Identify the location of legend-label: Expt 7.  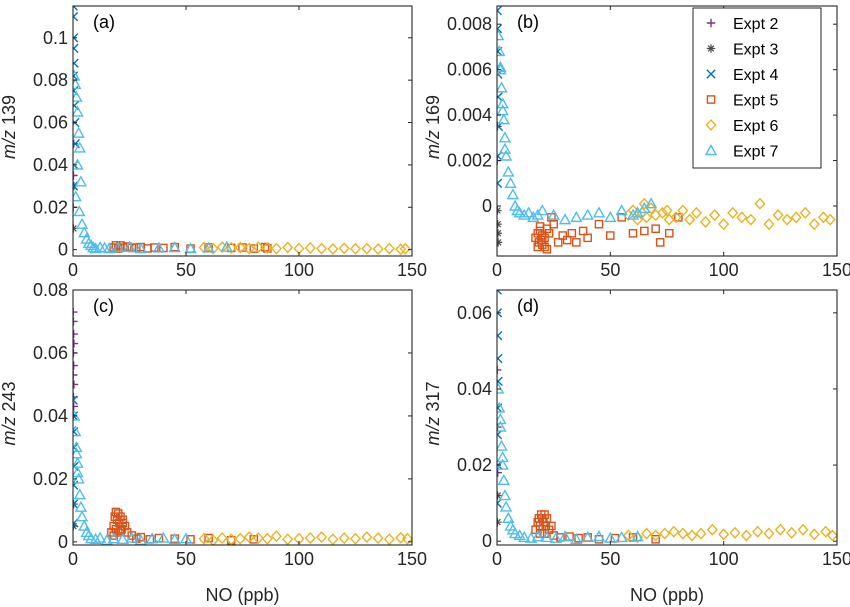
(755, 152).